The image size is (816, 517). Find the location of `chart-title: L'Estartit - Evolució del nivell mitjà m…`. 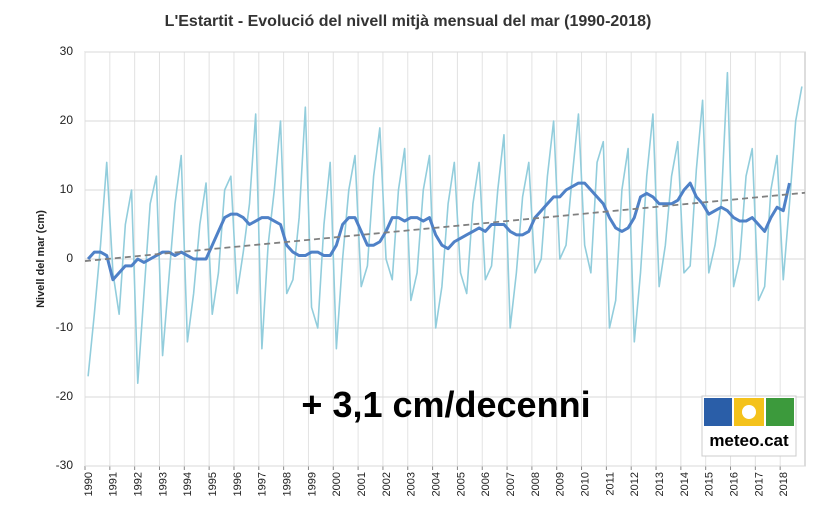

chart-title: L'Estartit - Evolució del nivell mitjà m… is located at coordinates (408, 21).